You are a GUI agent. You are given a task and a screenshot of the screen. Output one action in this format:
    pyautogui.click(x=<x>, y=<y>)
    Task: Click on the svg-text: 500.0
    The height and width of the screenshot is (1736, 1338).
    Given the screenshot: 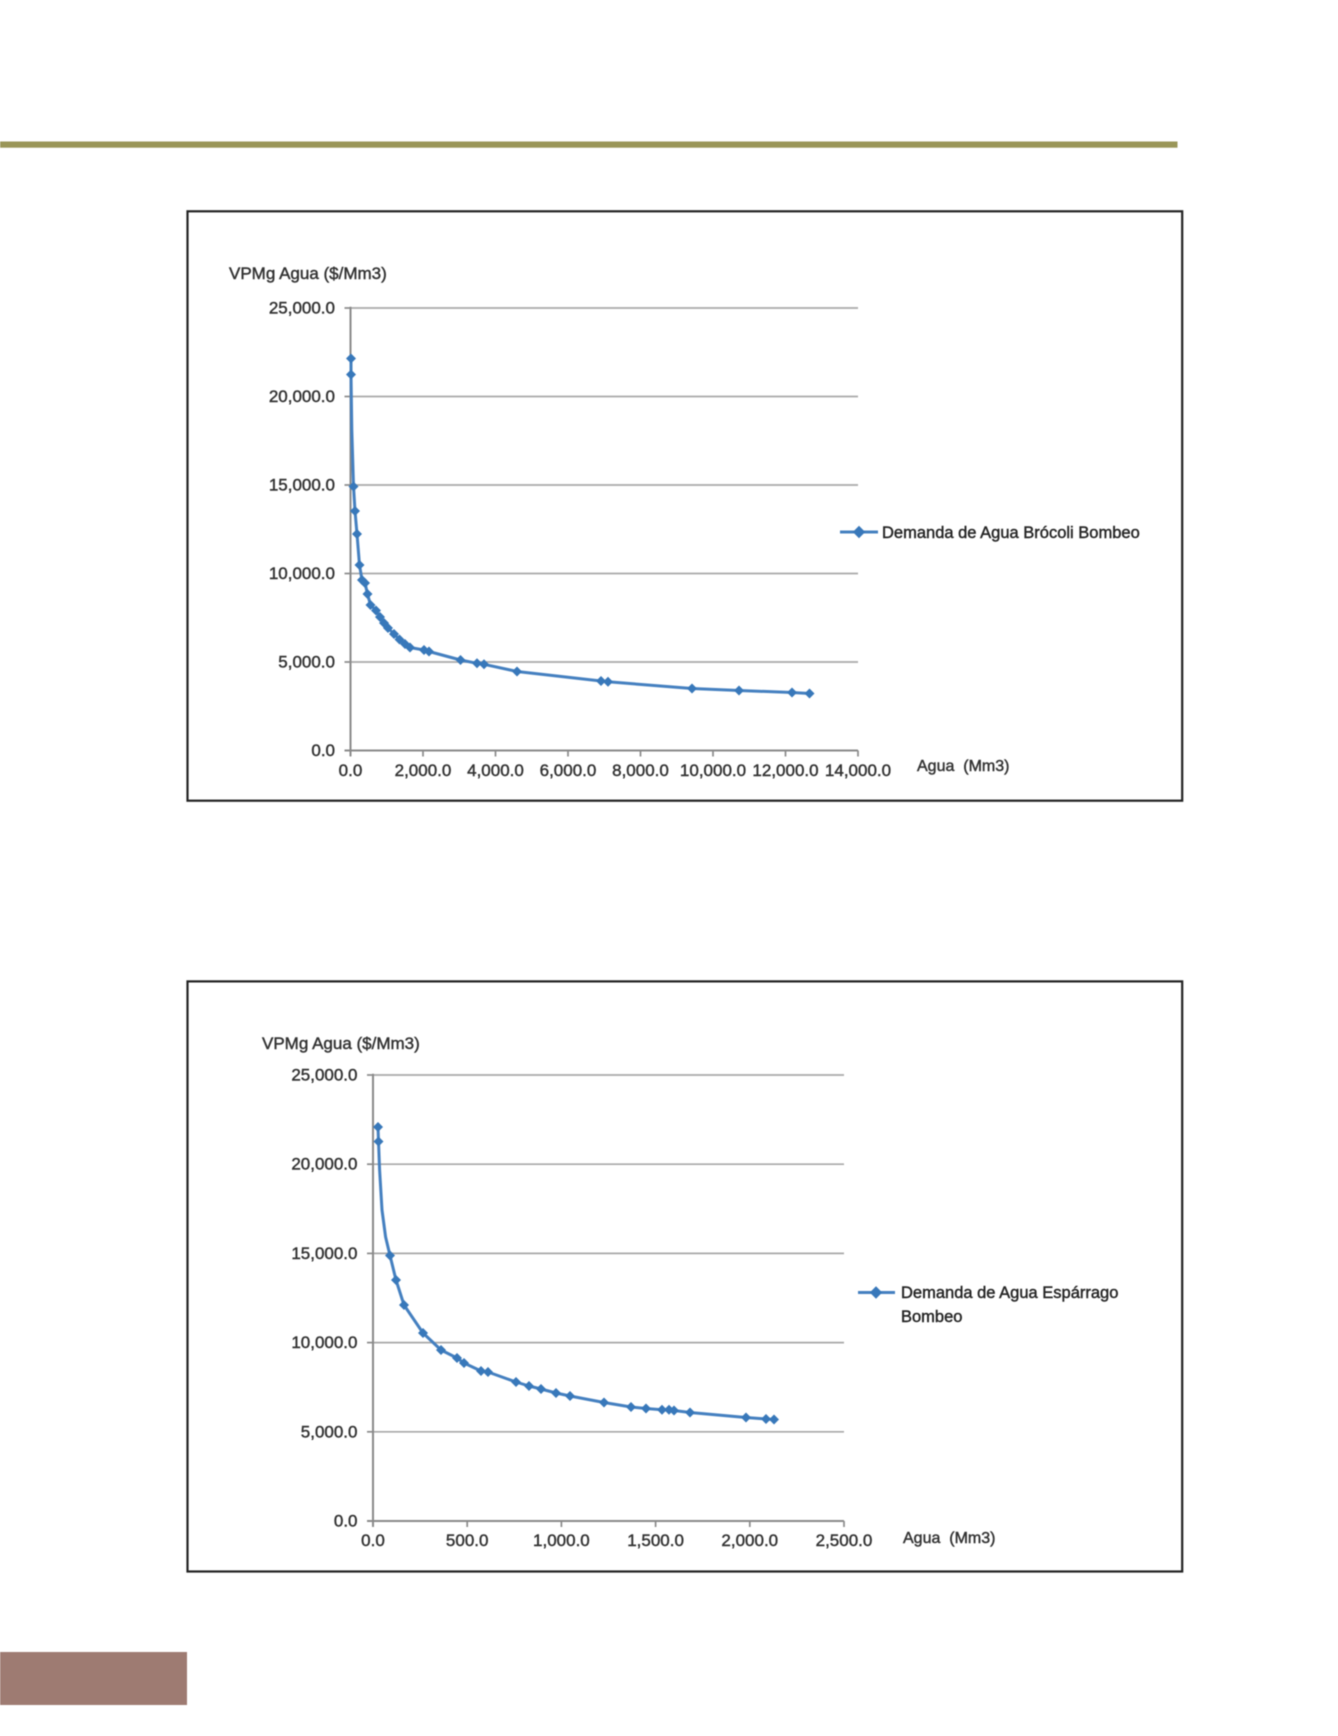 What is the action you would take?
    pyautogui.click(x=467, y=1540)
    